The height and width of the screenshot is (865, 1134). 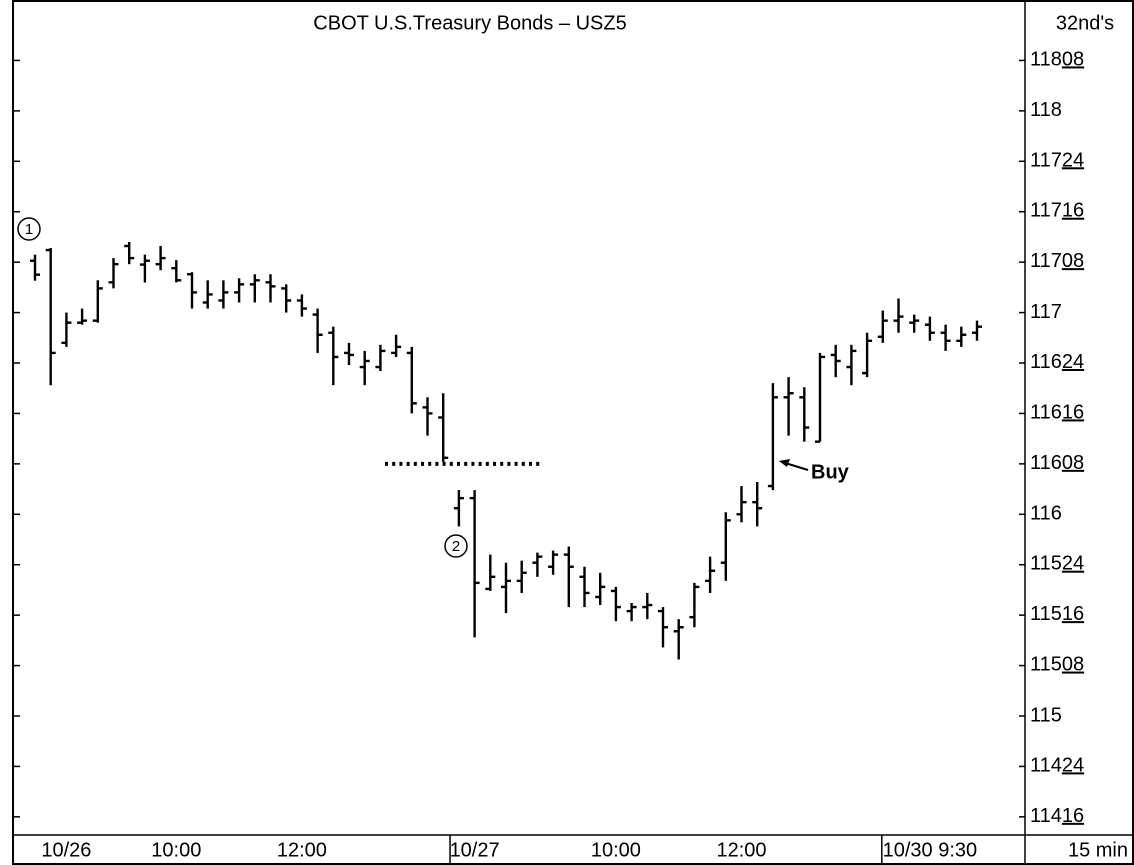 I want to click on y-tick-label: 11424, so click(x=1057, y=766).